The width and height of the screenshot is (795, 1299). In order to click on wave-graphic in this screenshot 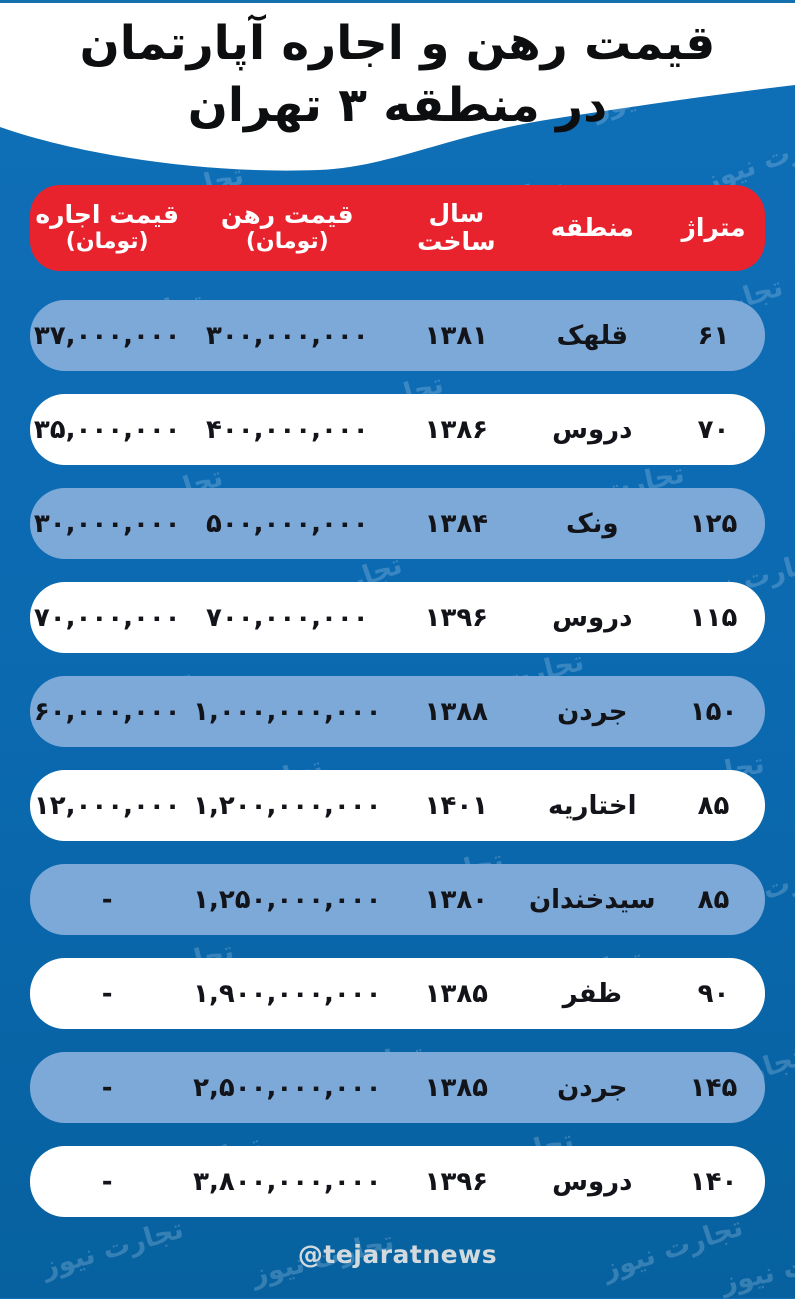, I will do `click(397, 87)`.